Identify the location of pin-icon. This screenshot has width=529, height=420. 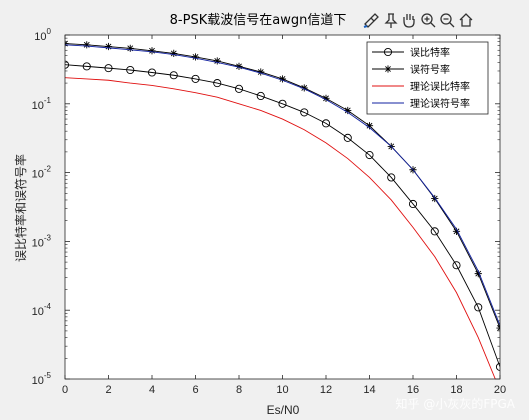
(391, 20).